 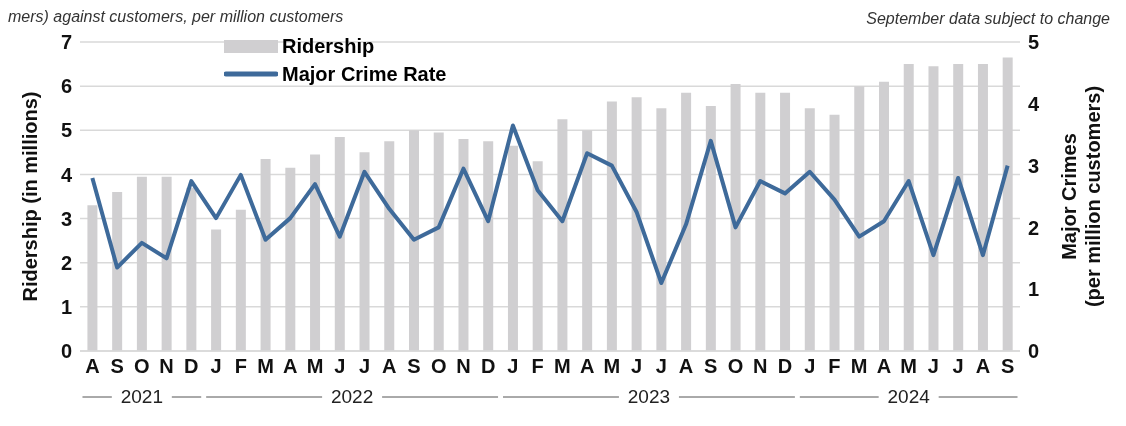 What do you see at coordinates (1034, 227) in the screenshot?
I see `y2-tick-label: 2` at bounding box center [1034, 227].